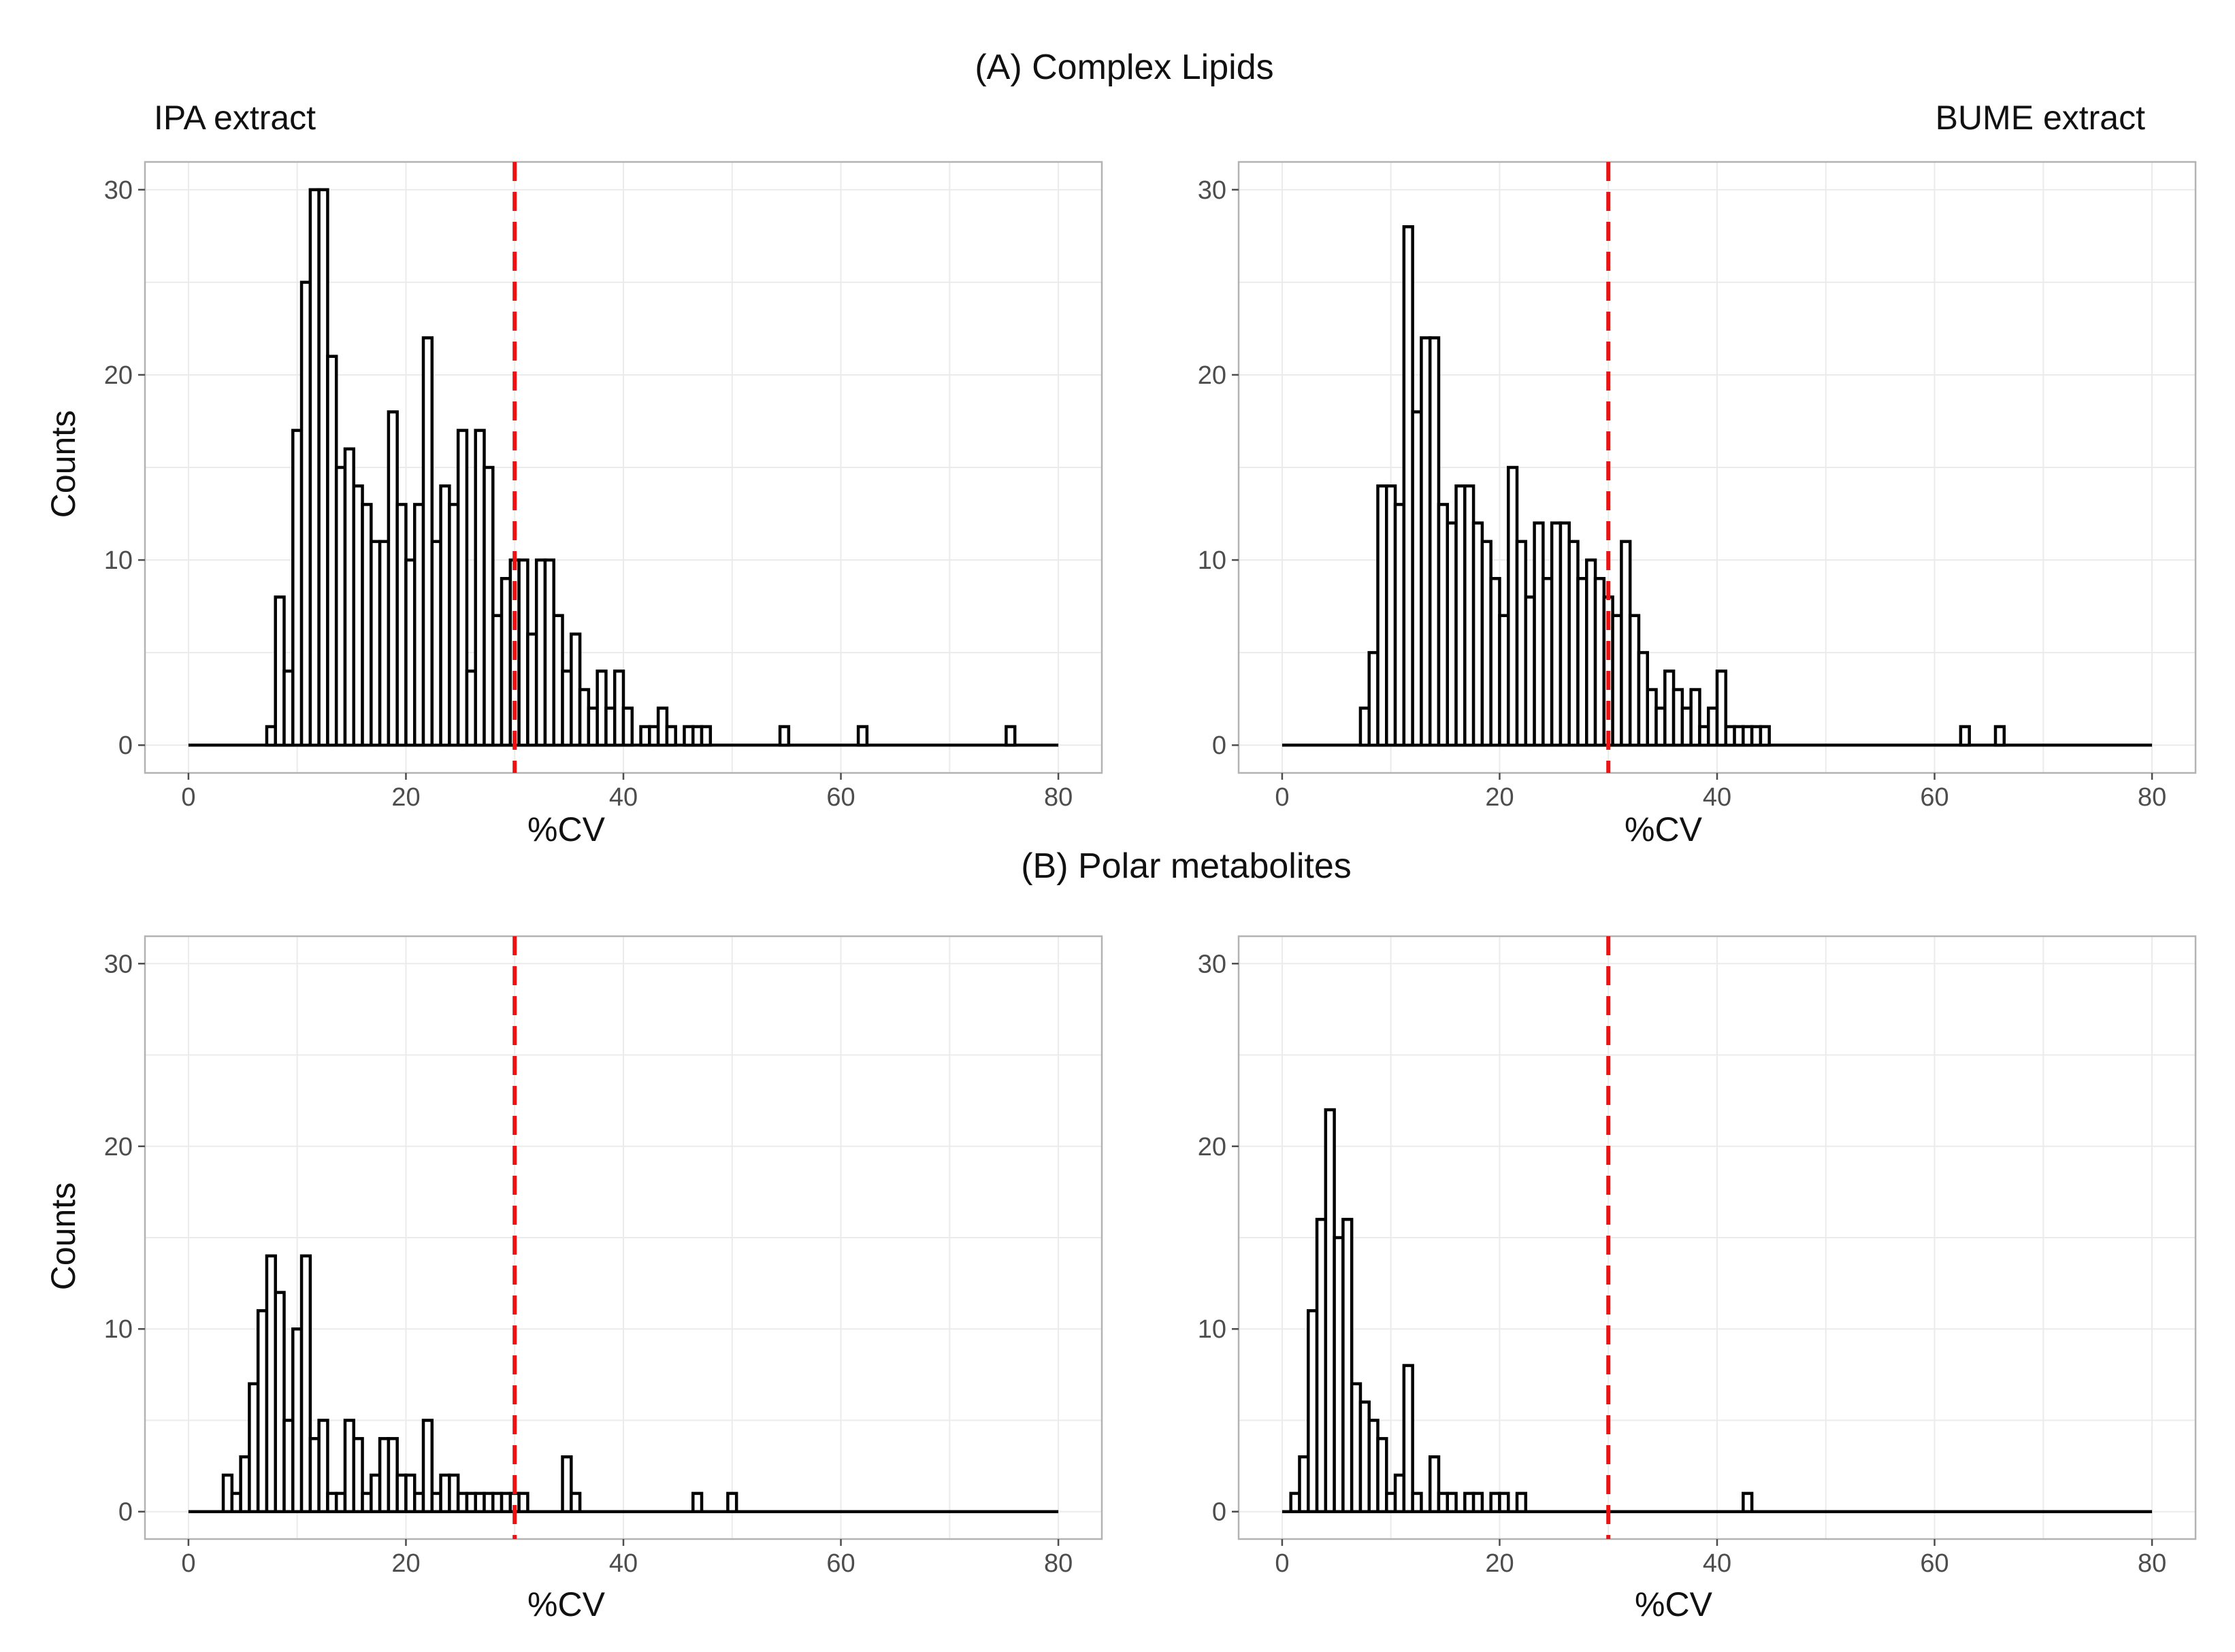 The height and width of the screenshot is (1652, 2235). What do you see at coordinates (1124, 67) in the screenshot?
I see `section-a-title: (A) Complex Lipids` at bounding box center [1124, 67].